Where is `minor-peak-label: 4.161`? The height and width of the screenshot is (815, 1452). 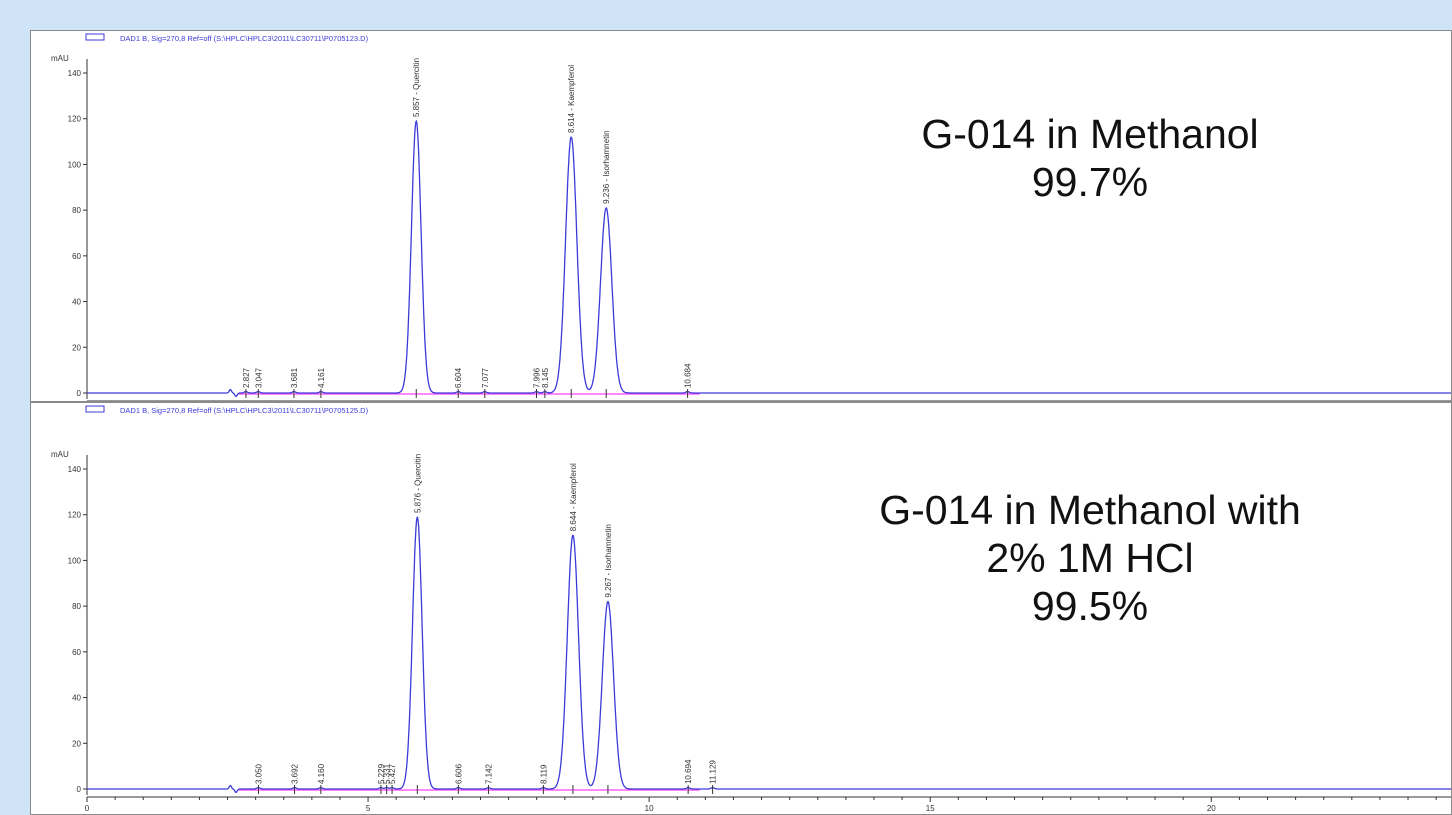 minor-peak-label: 4.161 is located at coordinates (321, 377).